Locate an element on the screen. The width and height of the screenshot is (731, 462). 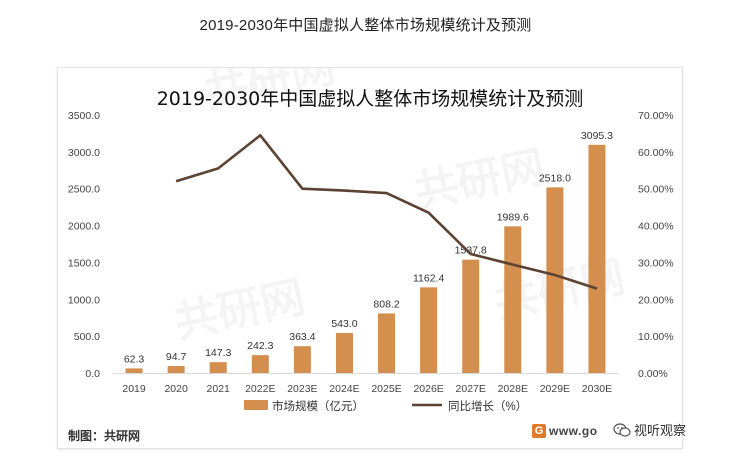
x-tick-label: 2019 is located at coordinates (134, 389).